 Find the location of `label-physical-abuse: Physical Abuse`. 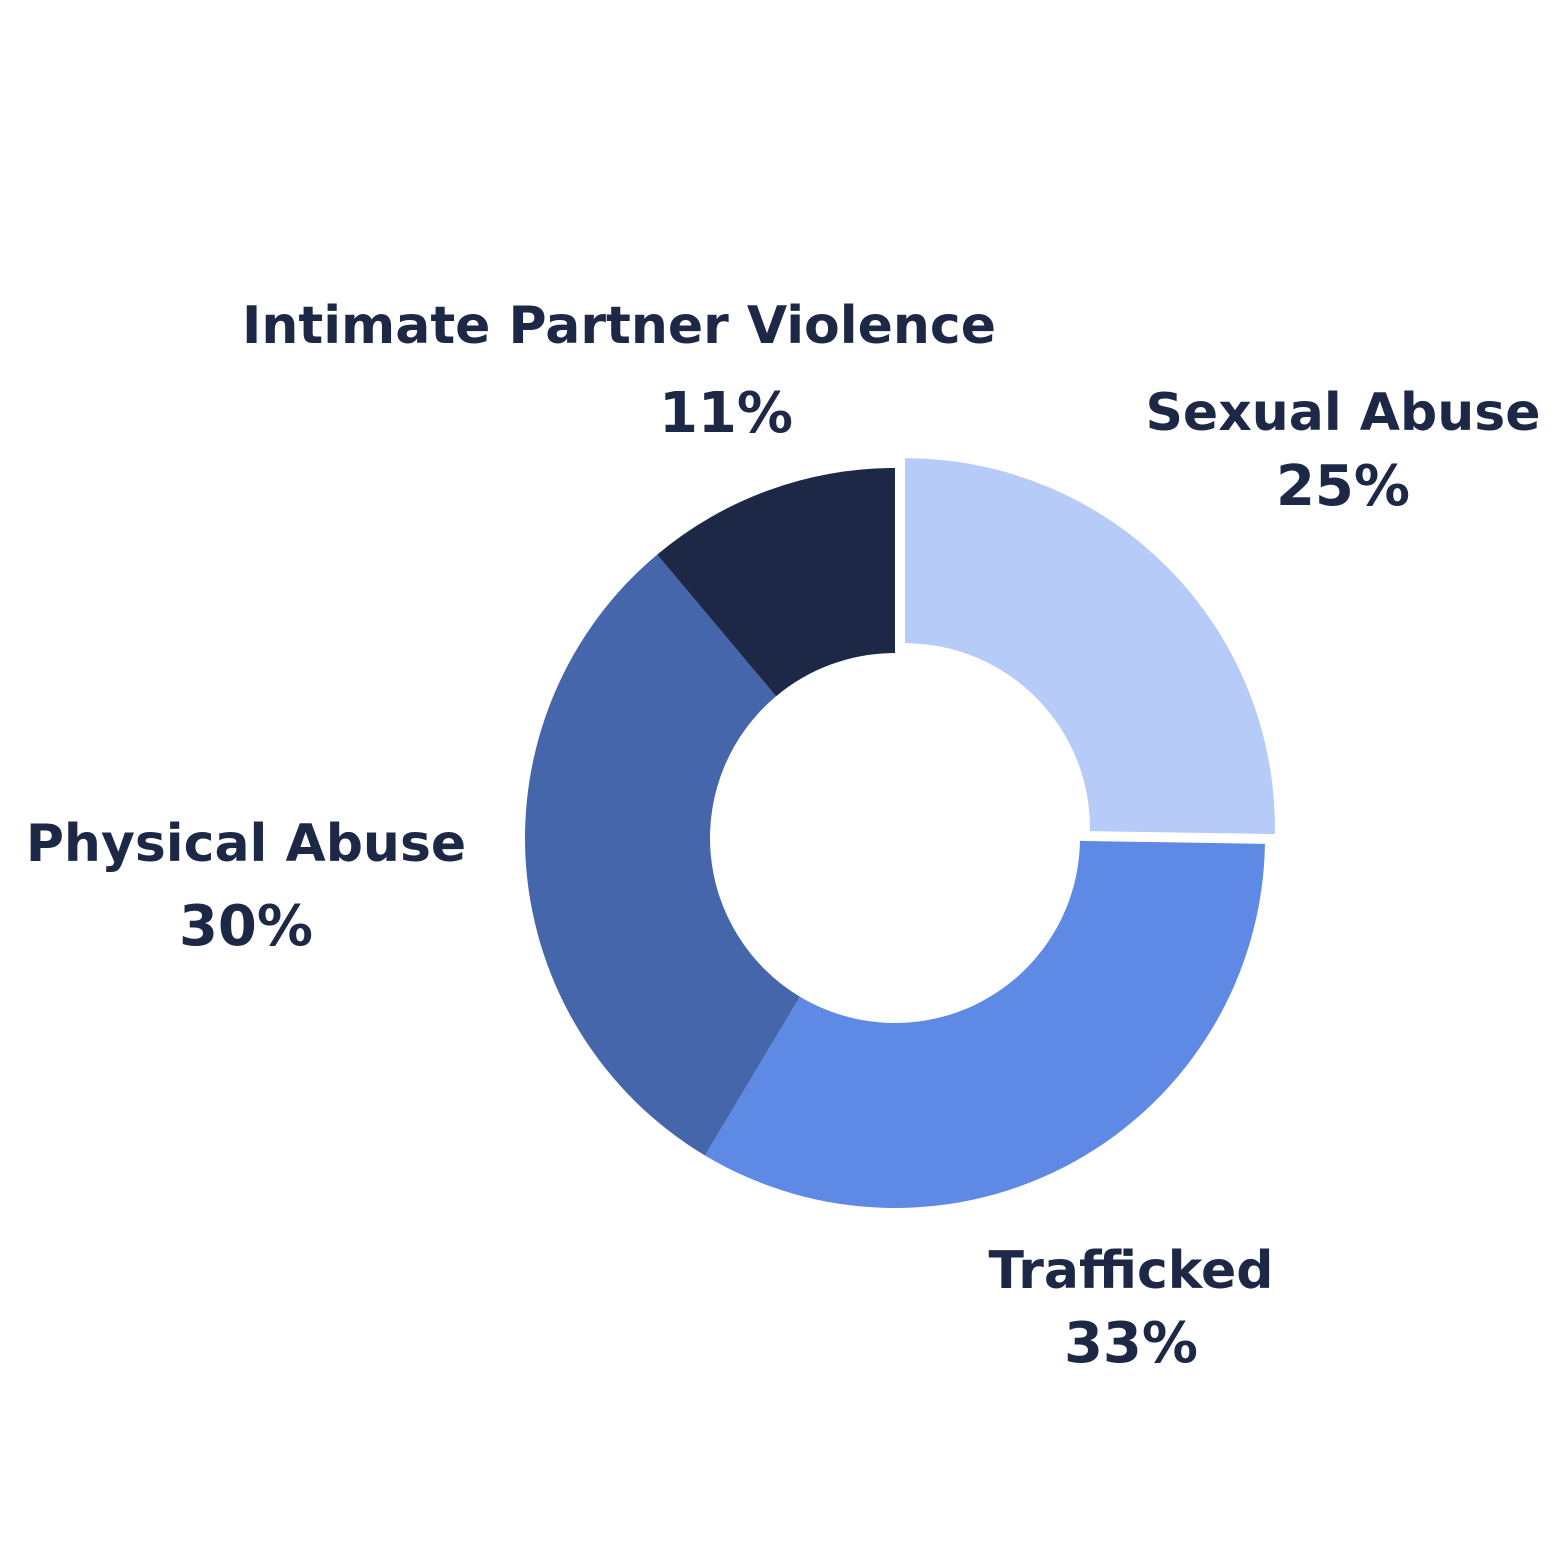

label-physical-abuse: Physical Abuse is located at coordinates (246, 844).